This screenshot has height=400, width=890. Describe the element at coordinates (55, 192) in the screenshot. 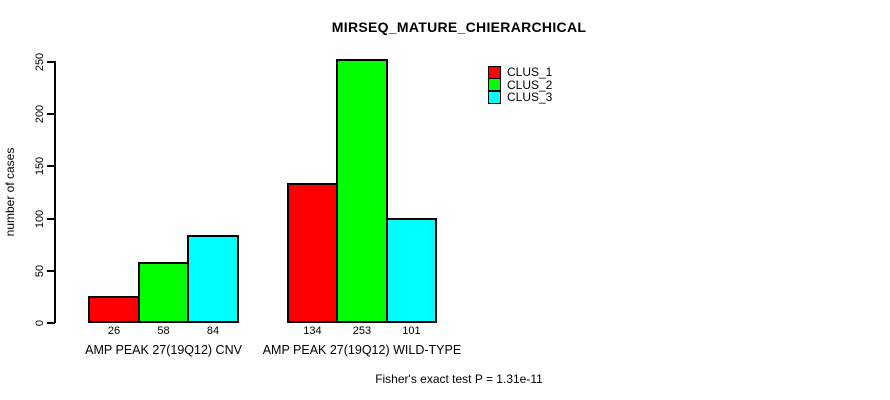

I see `y-axis-line` at that location.